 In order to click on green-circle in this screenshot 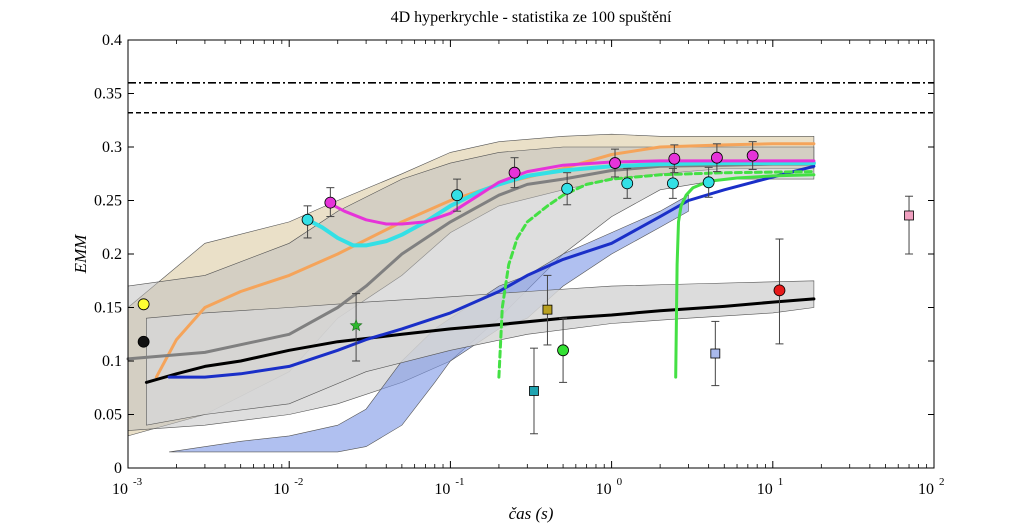, I will do `click(563, 350)`.